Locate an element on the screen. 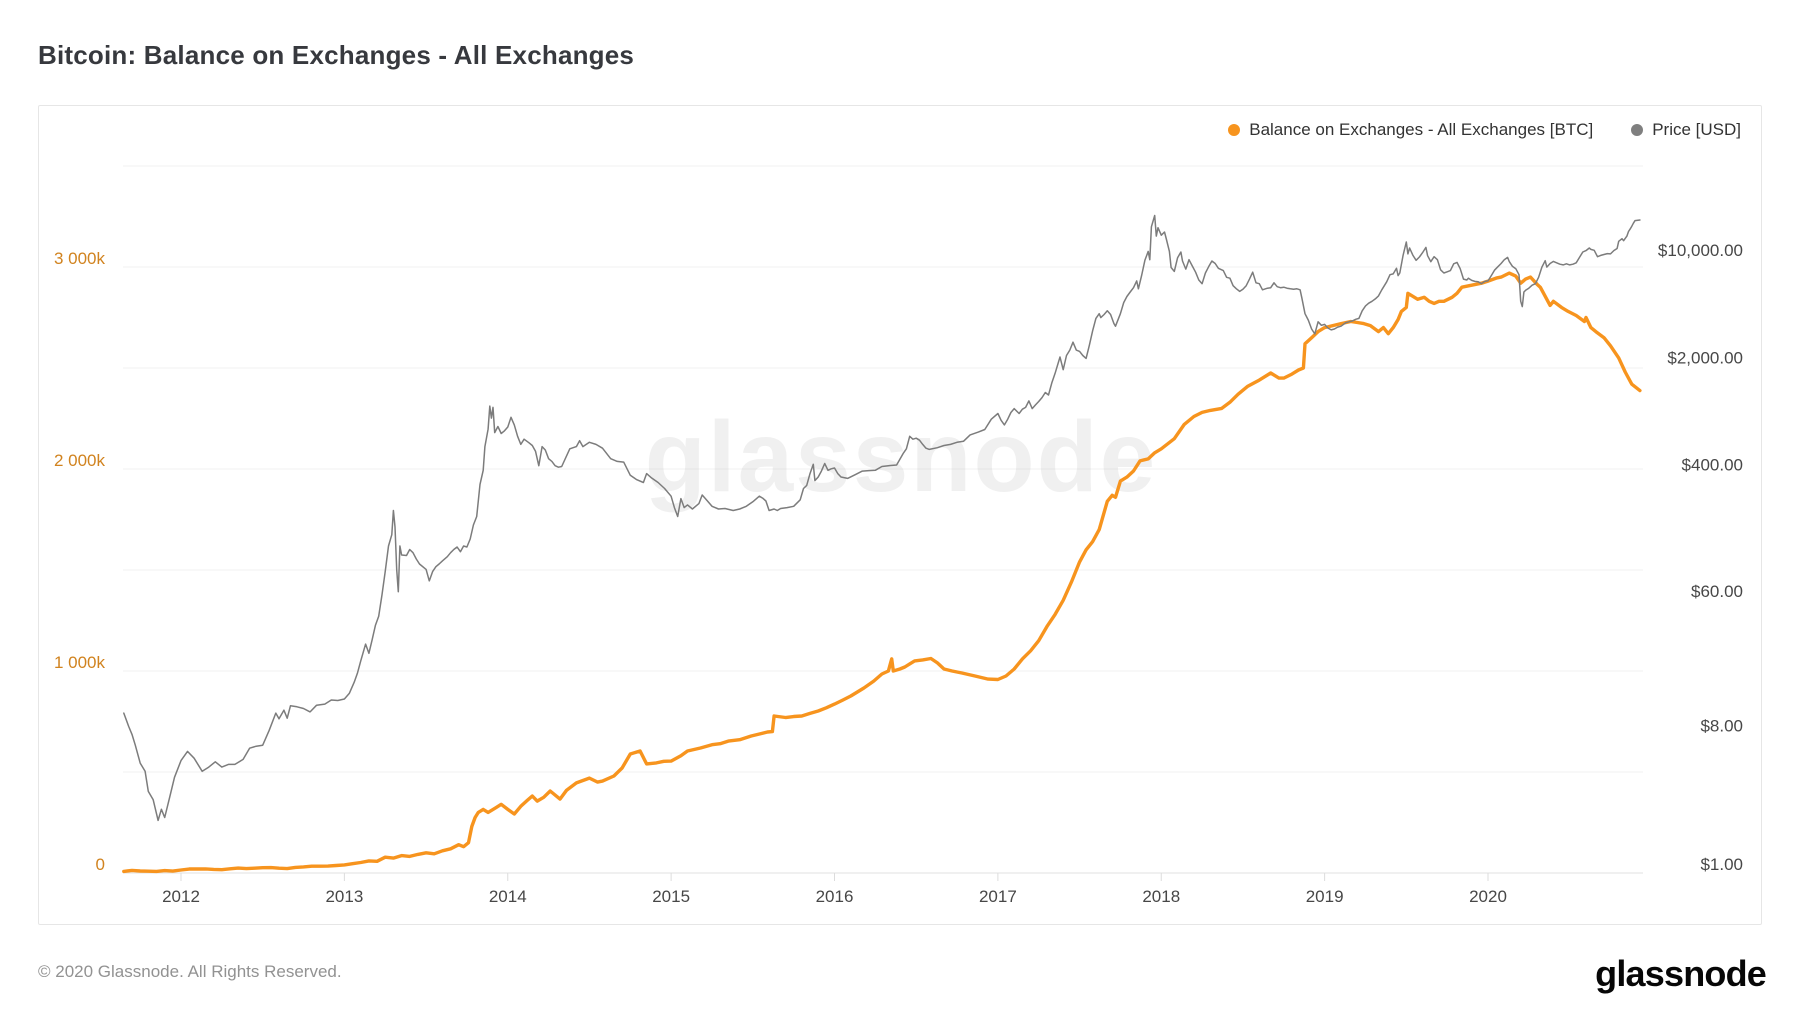 This screenshot has width=1800, height=1013. y-axis-right-tick-label: $2,000.00 is located at coordinates (1705, 357).